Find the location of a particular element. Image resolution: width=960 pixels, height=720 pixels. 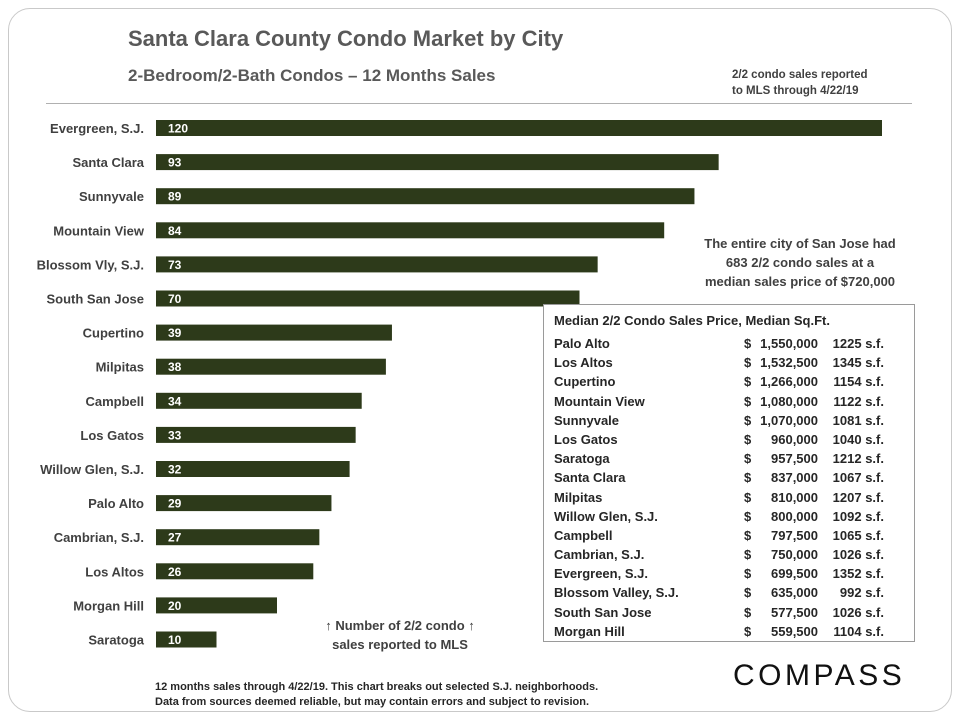

price-row-price: 750,000 is located at coordinates (794, 555).